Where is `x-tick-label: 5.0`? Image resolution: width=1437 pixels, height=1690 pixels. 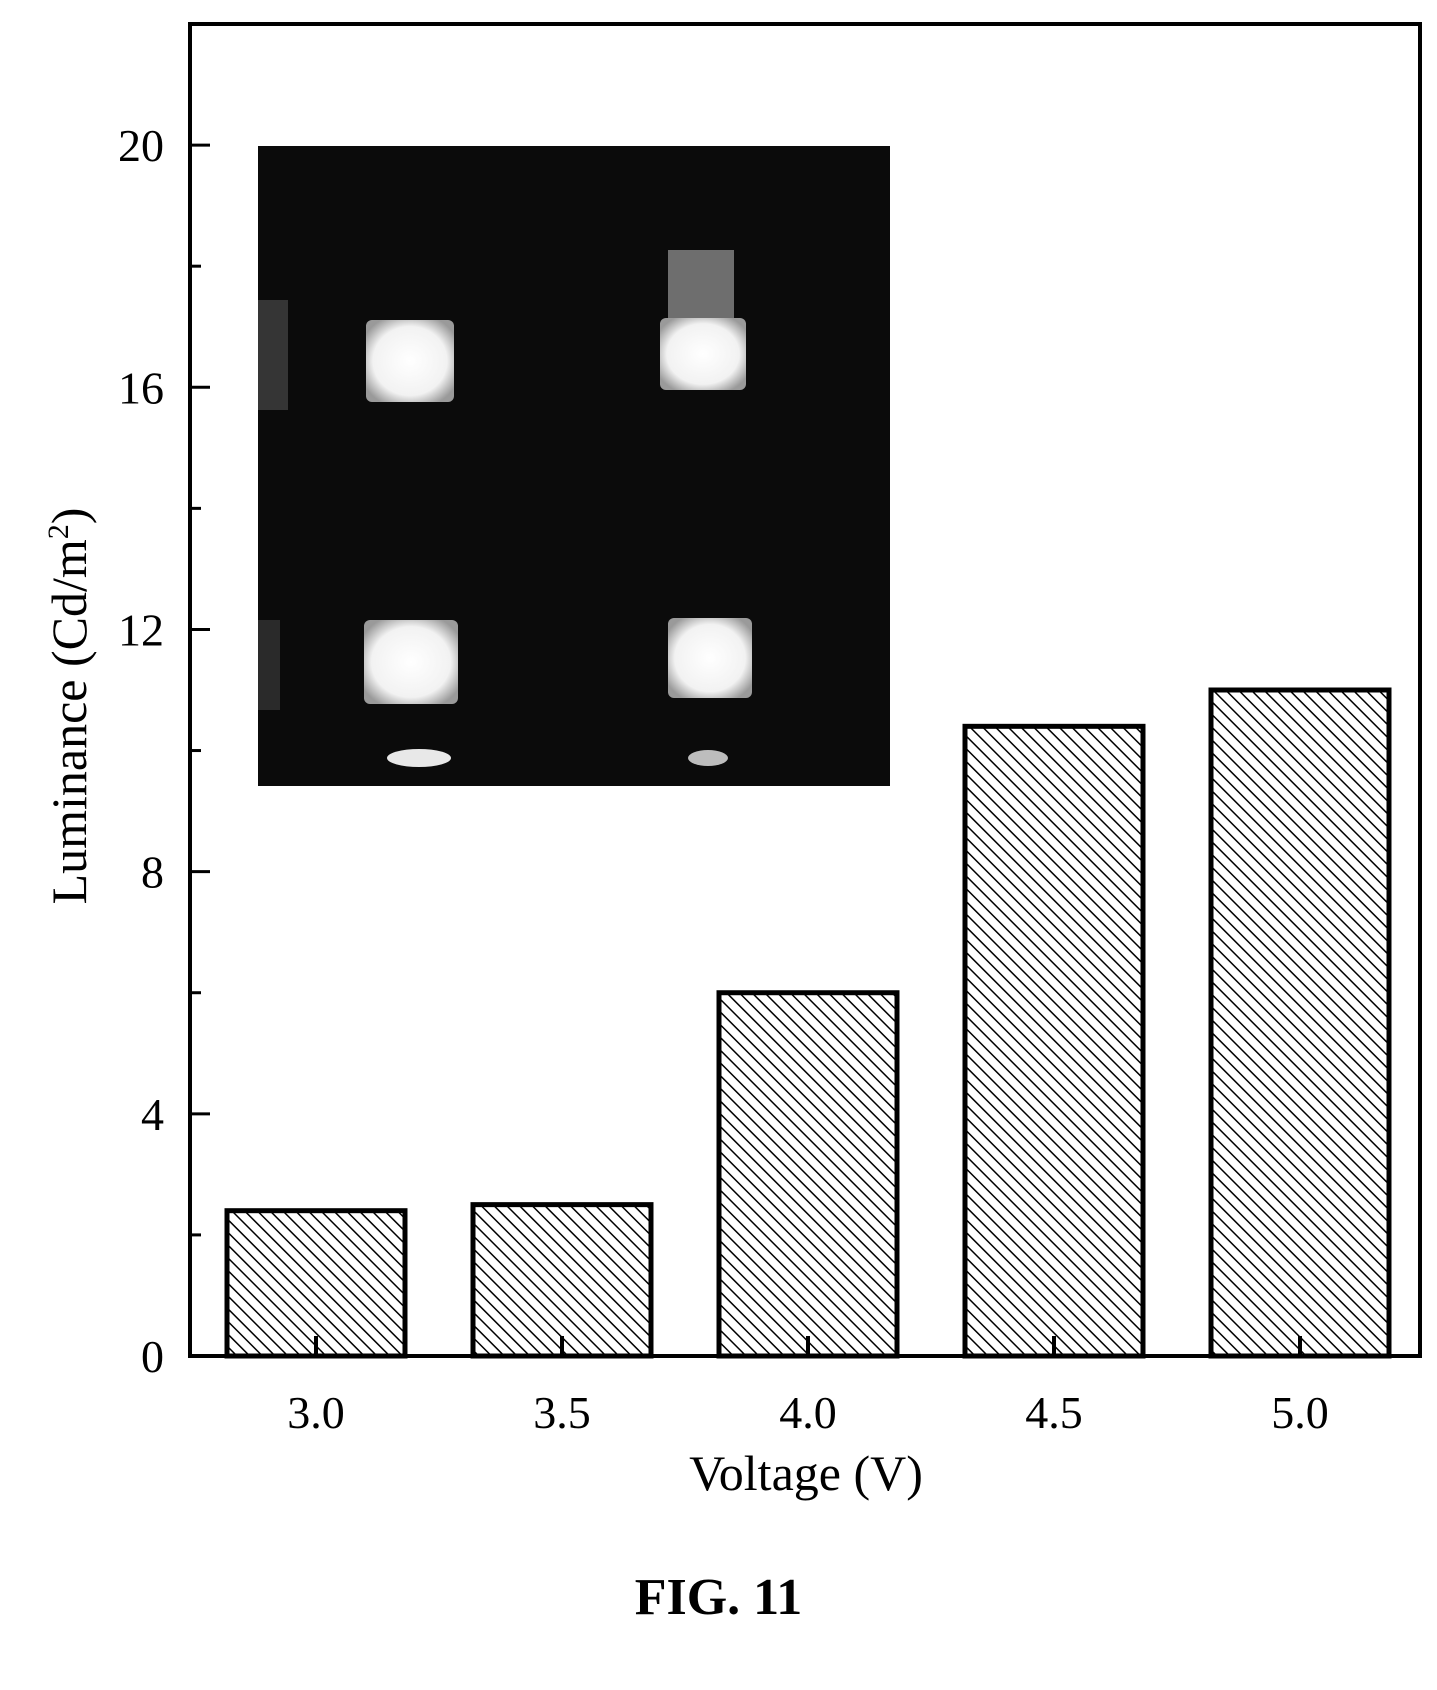
x-tick-label: 5.0 is located at coordinates (1300, 1412).